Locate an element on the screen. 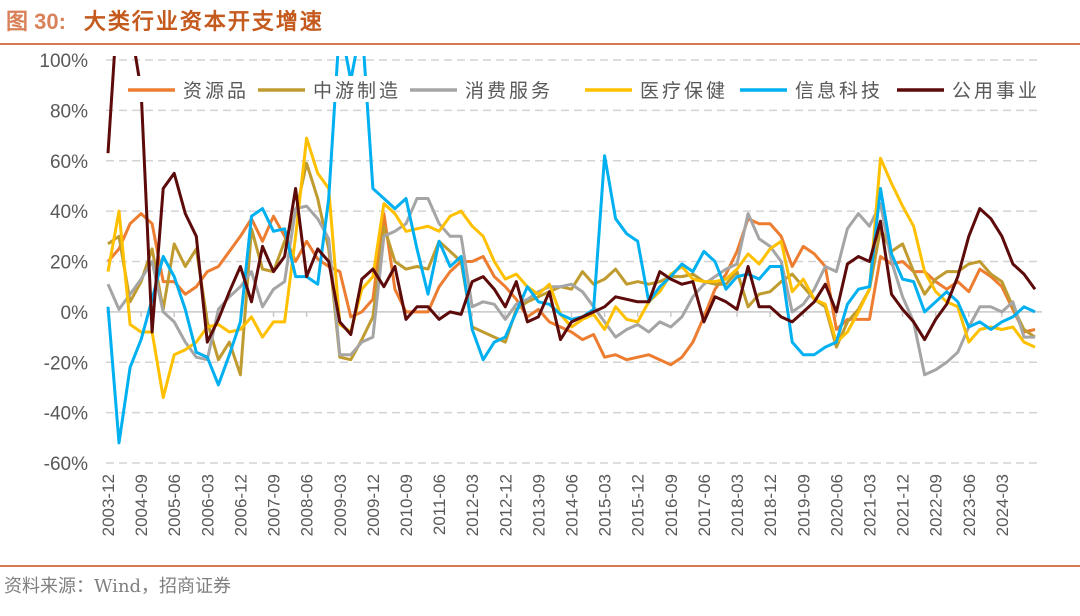 The image size is (1080, 616). footer-divider is located at coordinates (540, 566).